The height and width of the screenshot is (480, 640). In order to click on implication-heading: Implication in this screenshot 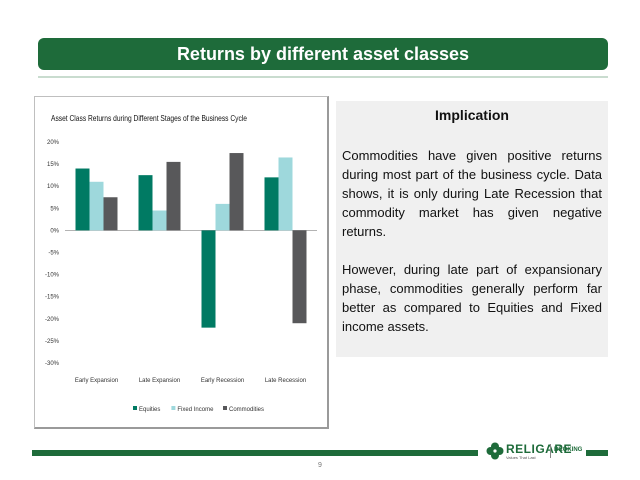, I will do `click(472, 115)`.